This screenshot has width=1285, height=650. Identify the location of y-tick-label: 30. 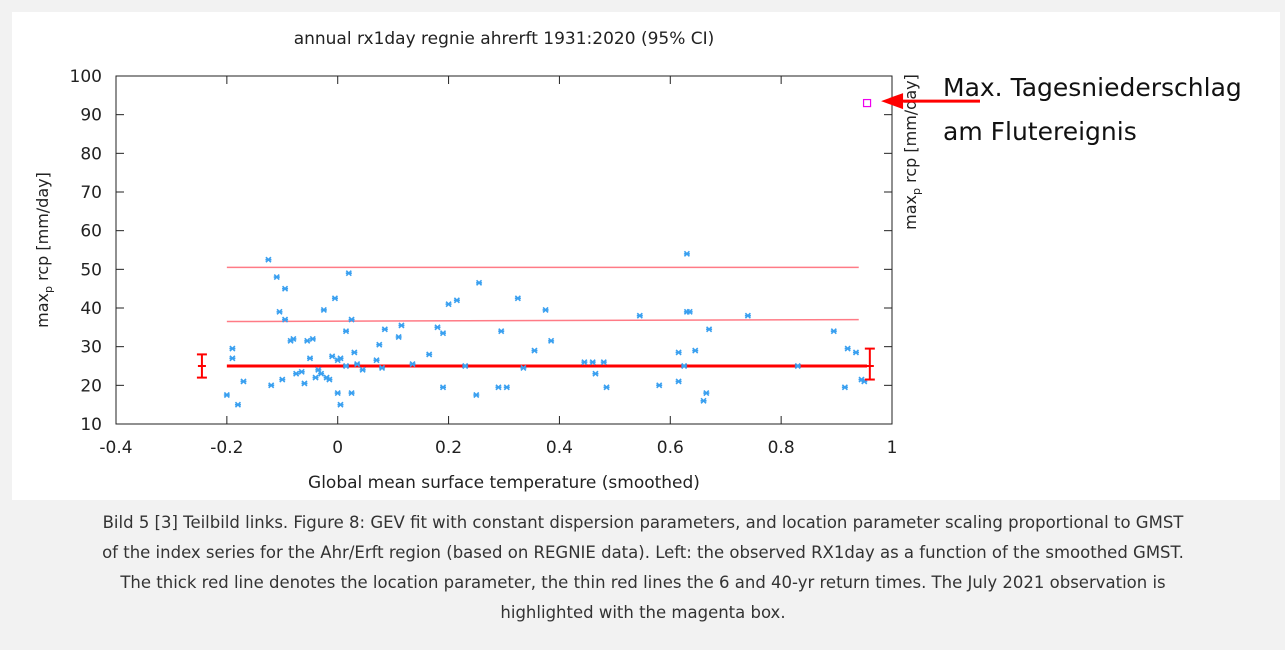
(91, 348).